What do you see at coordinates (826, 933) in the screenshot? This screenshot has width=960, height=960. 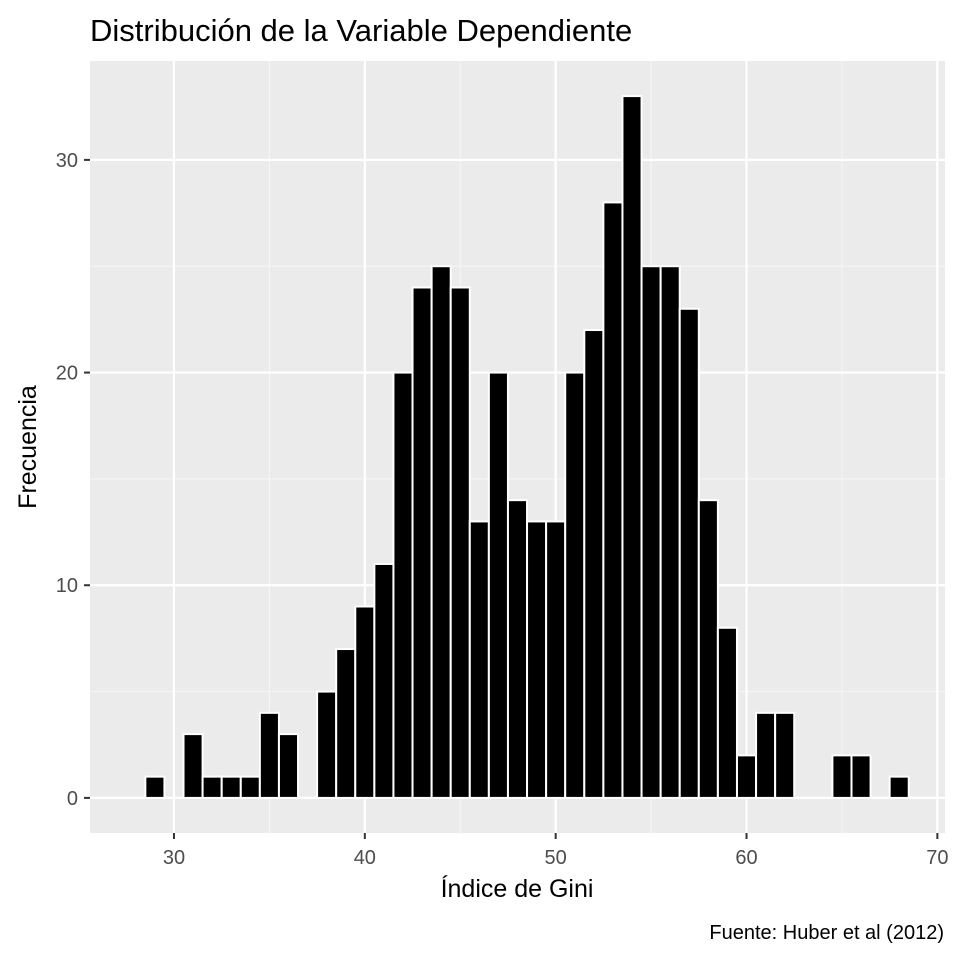 I see `source-caption: Fuente: Huber et al (2012)` at bounding box center [826, 933].